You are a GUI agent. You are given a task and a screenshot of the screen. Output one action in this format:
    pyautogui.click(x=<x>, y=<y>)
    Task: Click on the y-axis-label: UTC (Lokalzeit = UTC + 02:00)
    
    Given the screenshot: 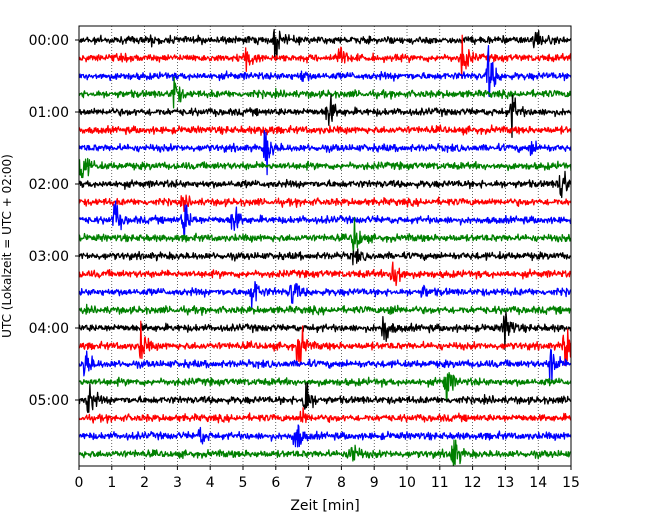 What is the action you would take?
    pyautogui.click(x=7, y=246)
    